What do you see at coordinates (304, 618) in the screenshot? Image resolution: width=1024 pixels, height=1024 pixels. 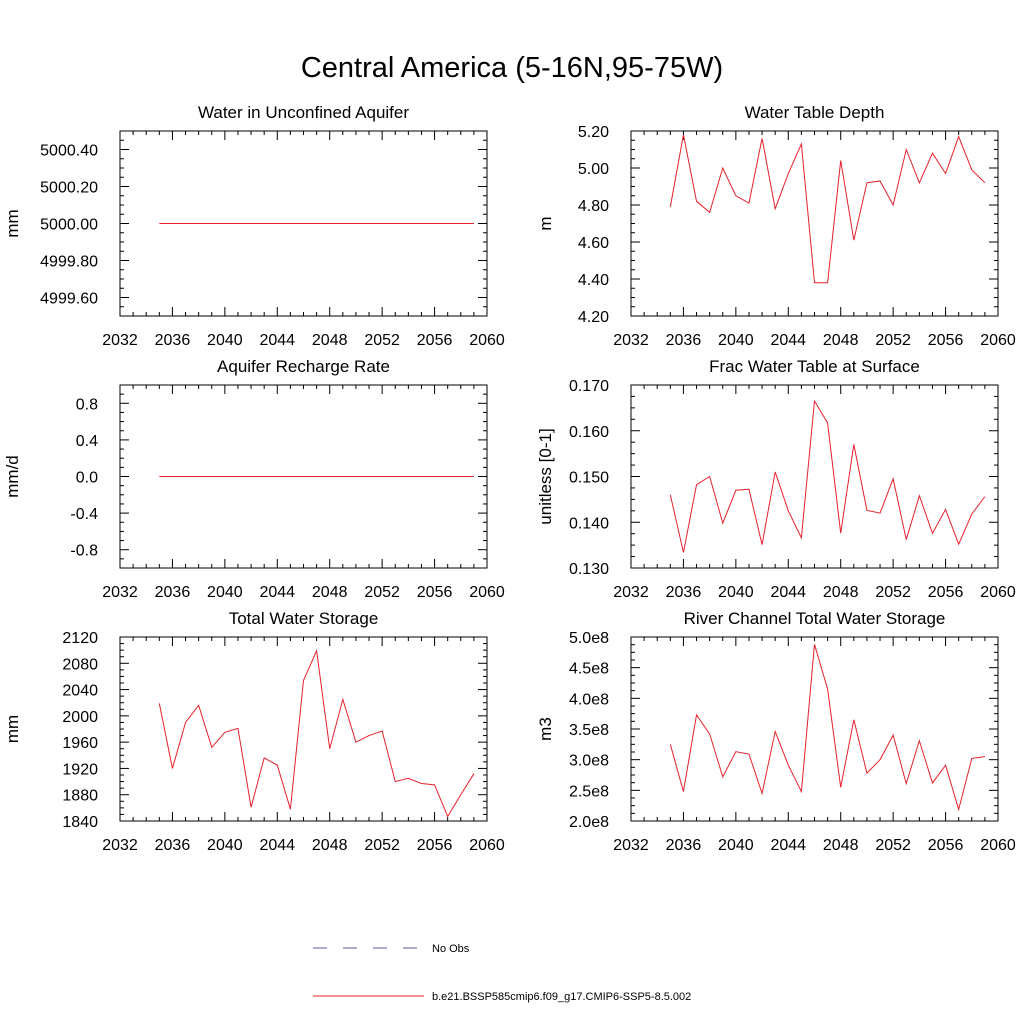 I see `chart-title: Total Water Storage` at bounding box center [304, 618].